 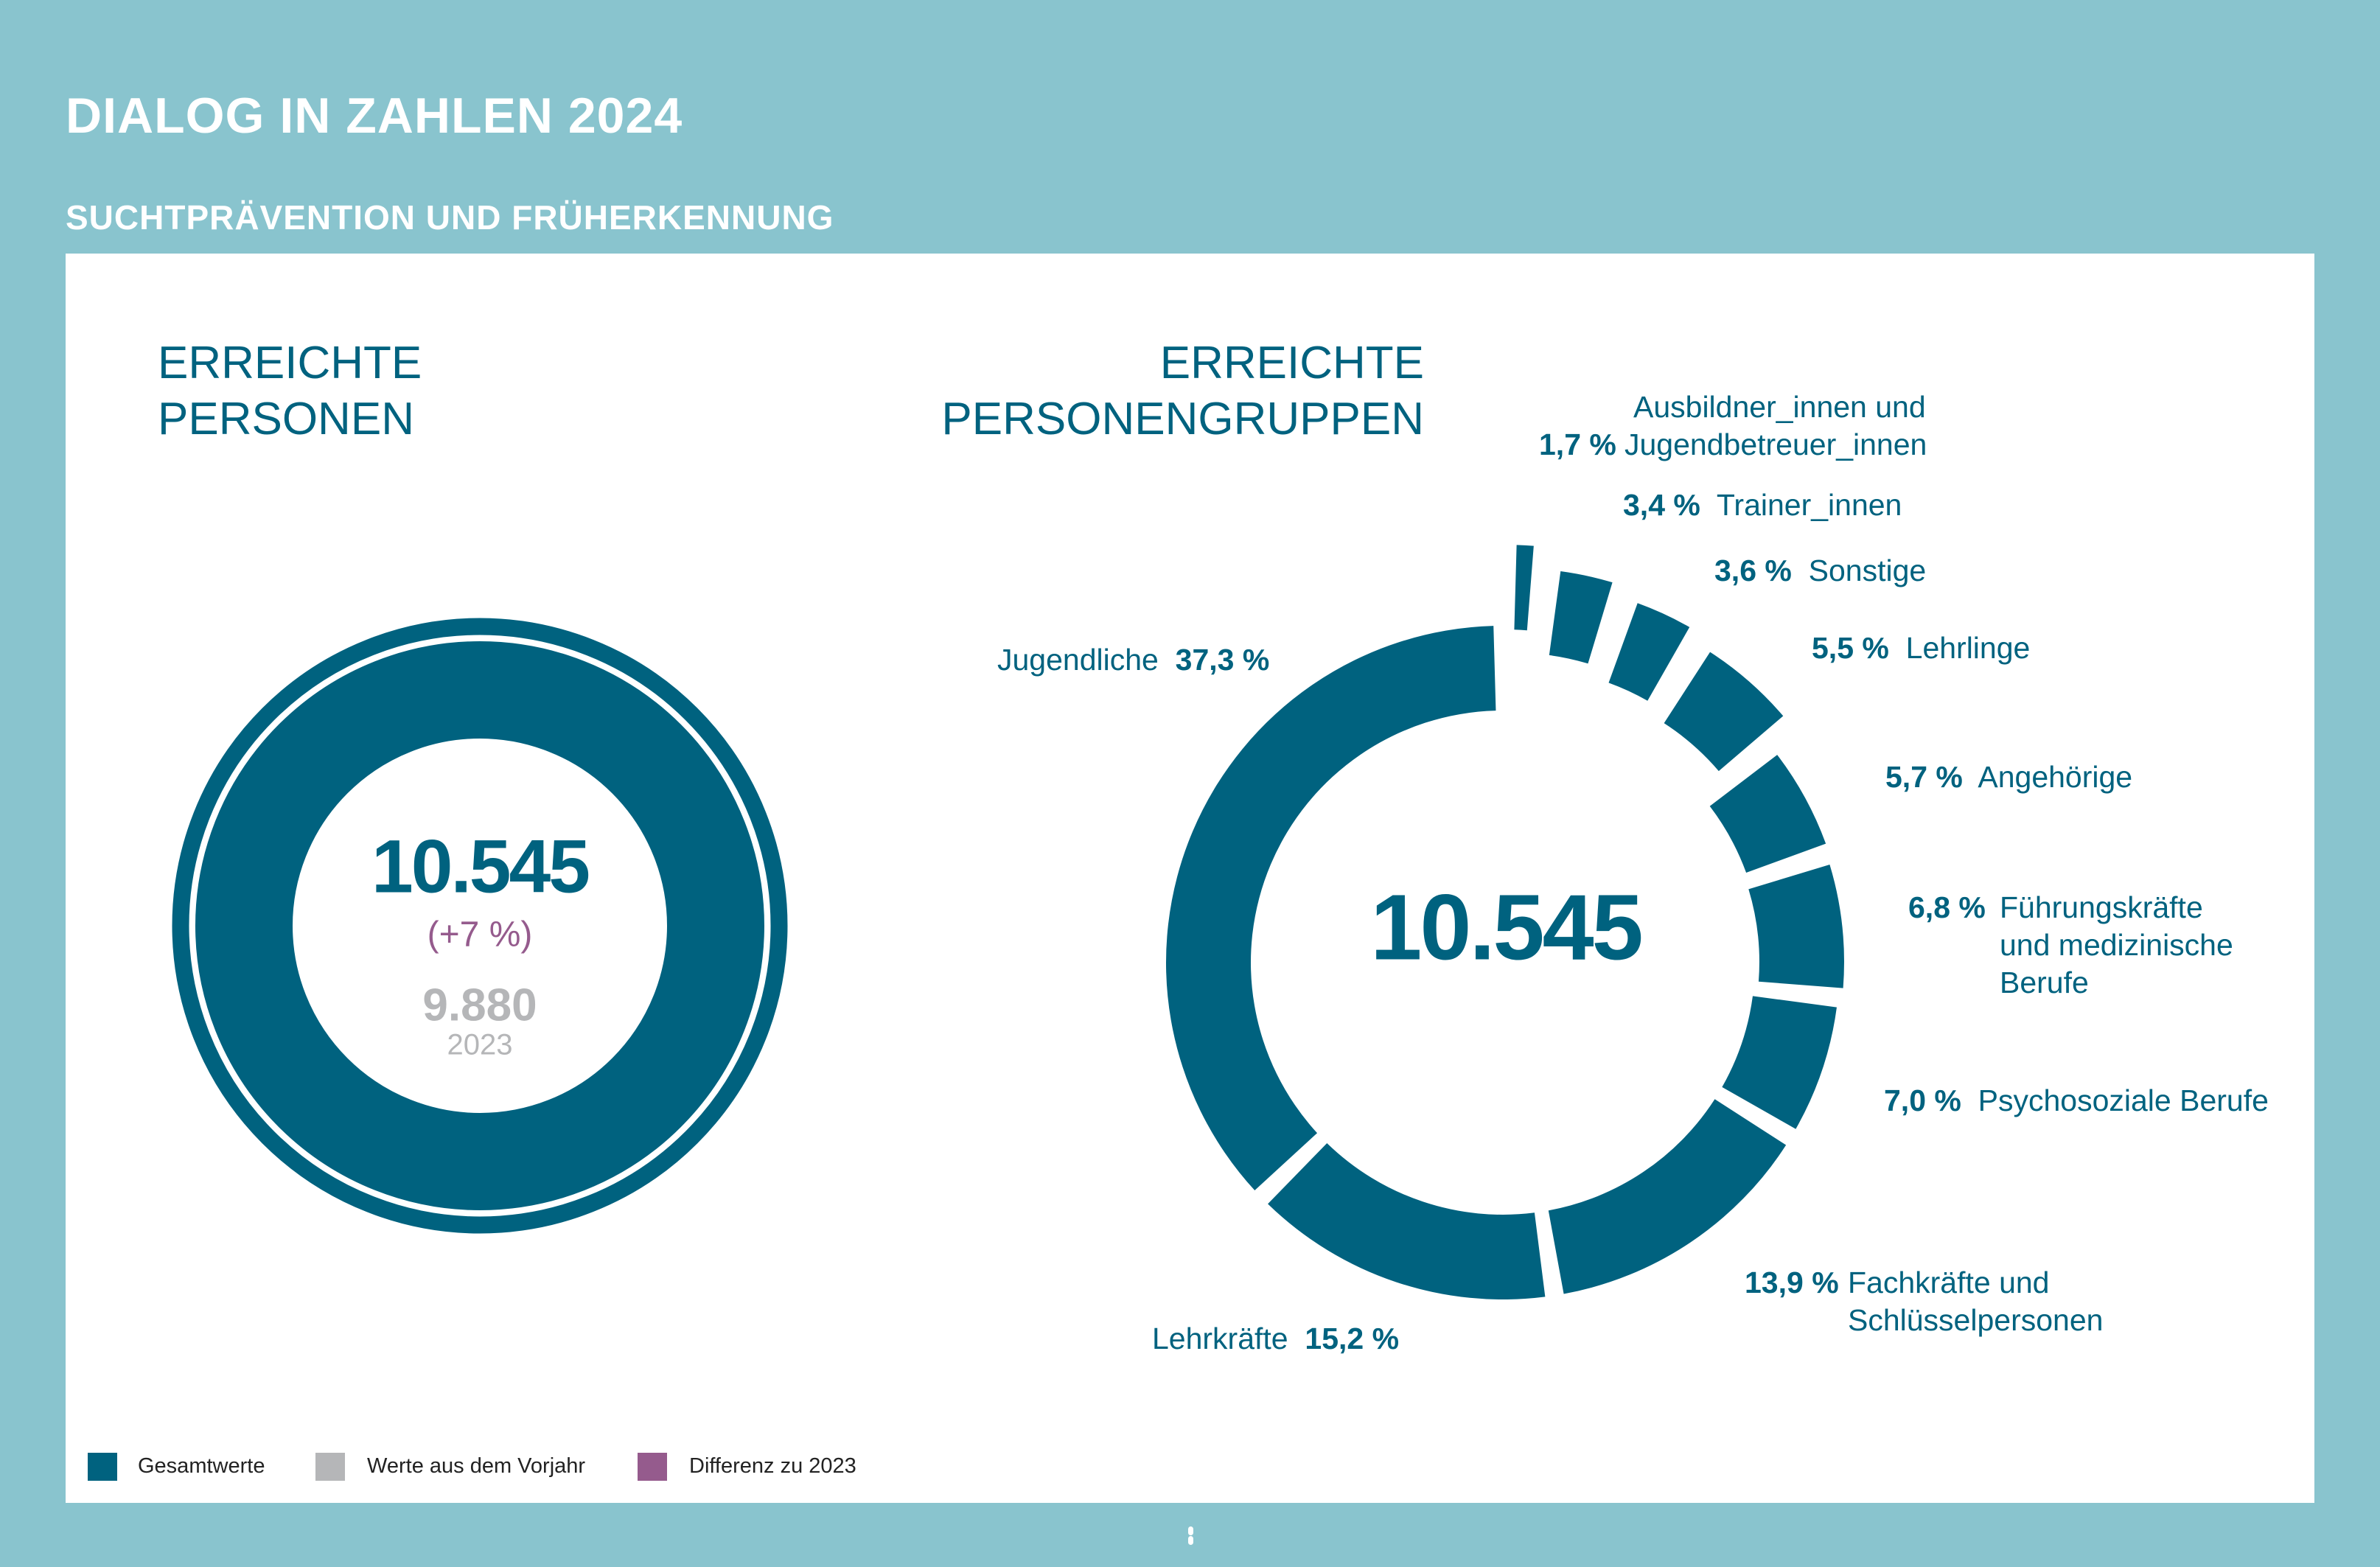 I want to click on slice-label: Lehrlinge, so click(x=1968, y=648).